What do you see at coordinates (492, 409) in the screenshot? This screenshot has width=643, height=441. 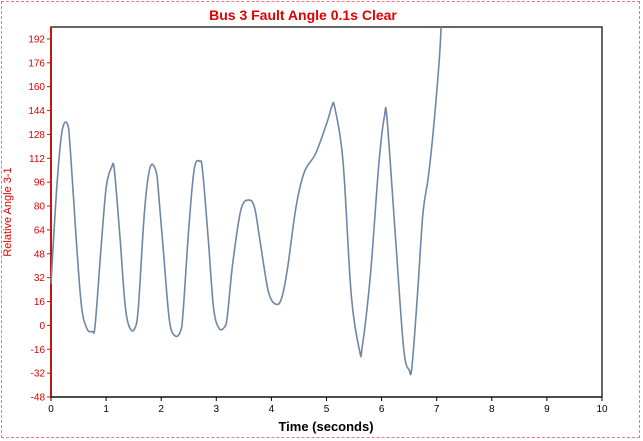 I see `x-tick-label: 8` at bounding box center [492, 409].